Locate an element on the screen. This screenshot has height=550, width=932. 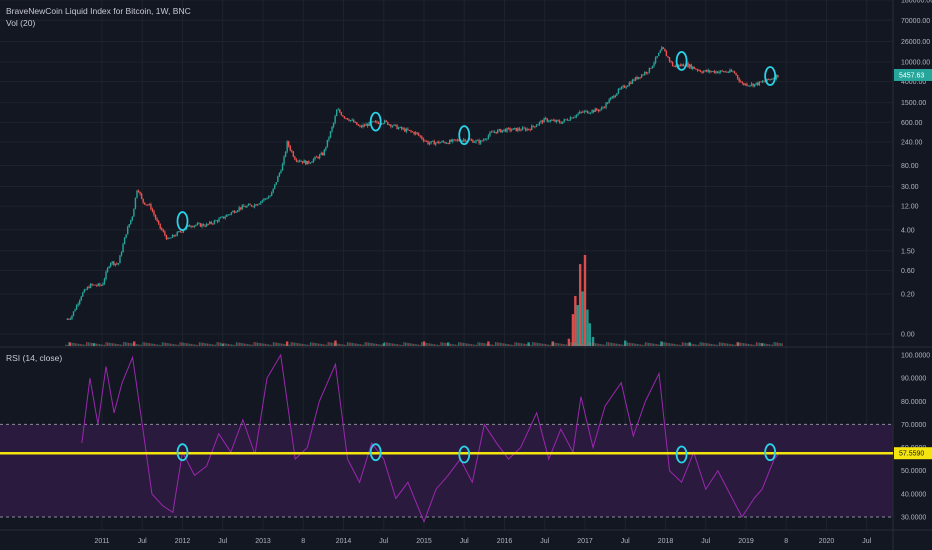
time-axis-label: 2019 is located at coordinates (746, 541).